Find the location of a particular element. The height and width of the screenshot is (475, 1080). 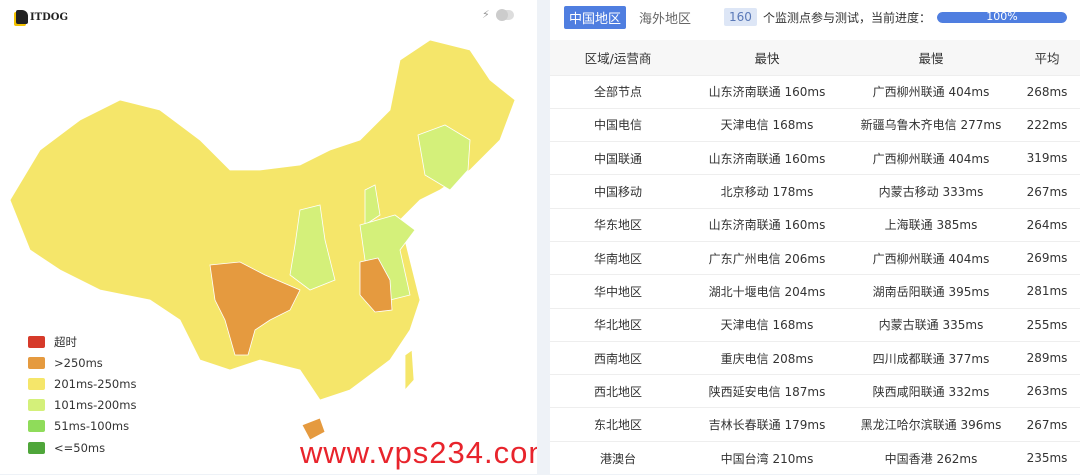

table-cell: 中国移动 is located at coordinates (618, 191).